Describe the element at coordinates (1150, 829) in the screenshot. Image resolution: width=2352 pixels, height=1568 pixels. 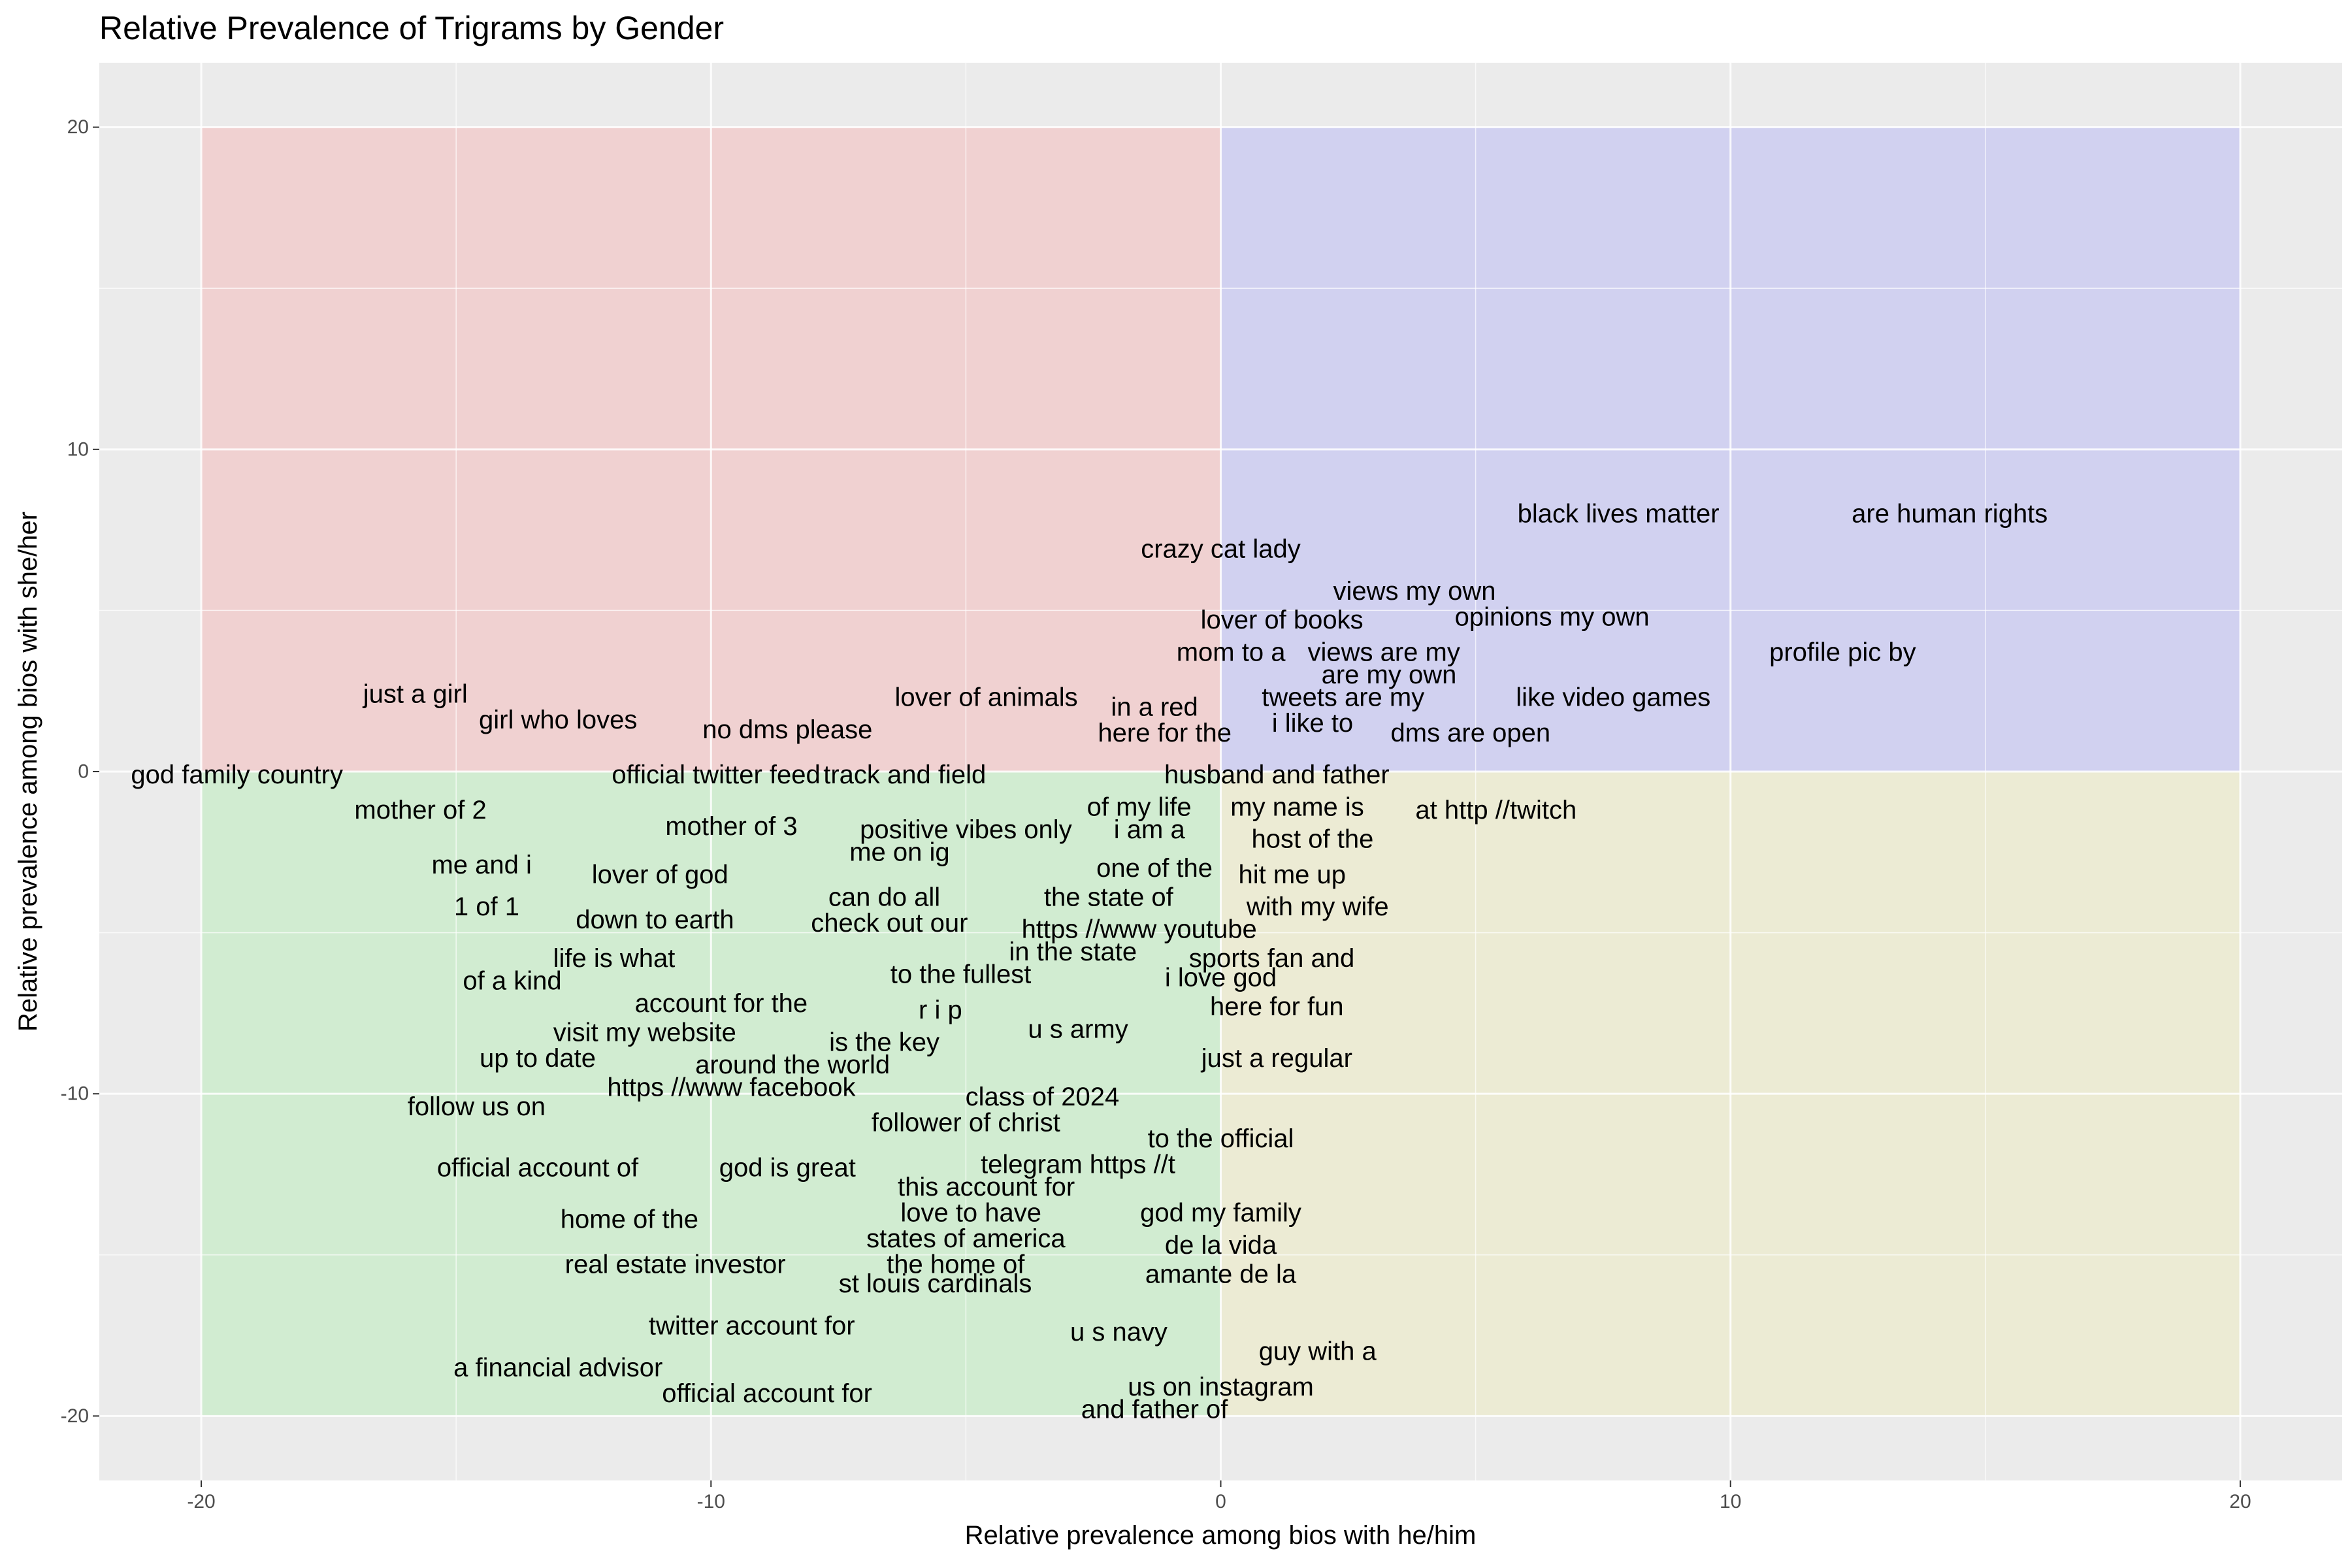
I see `trigram-label: i am a` at that location.